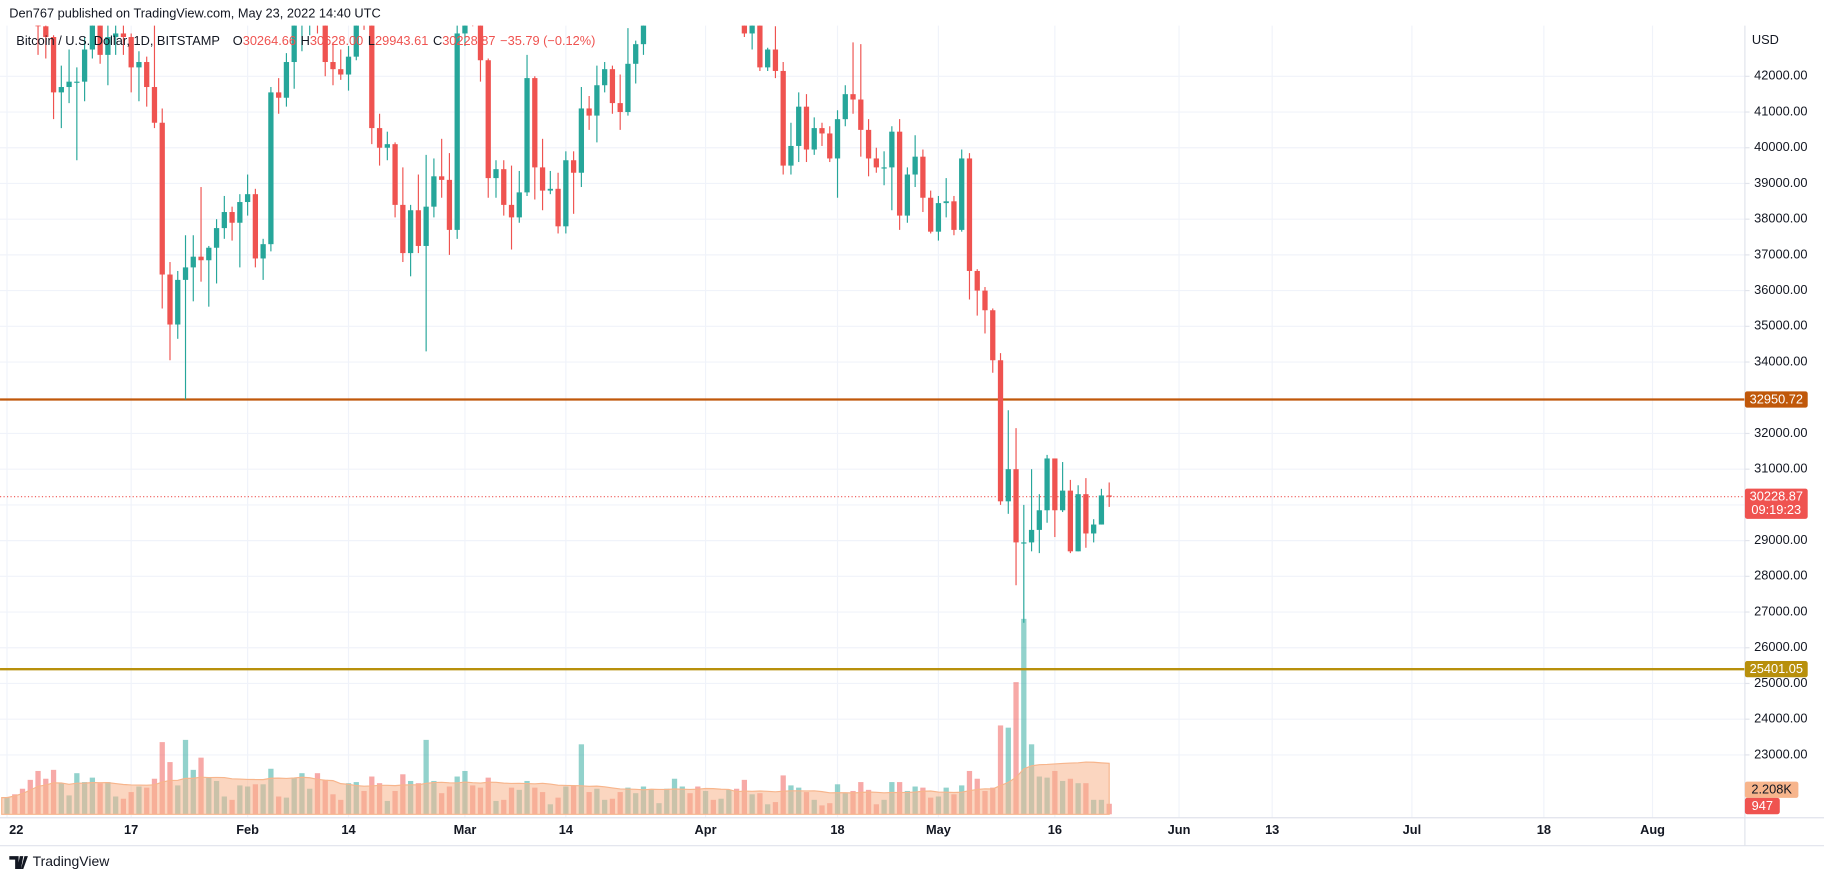  What do you see at coordinates (465, 829) in the screenshot?
I see `x-tick-label: Mar` at bounding box center [465, 829].